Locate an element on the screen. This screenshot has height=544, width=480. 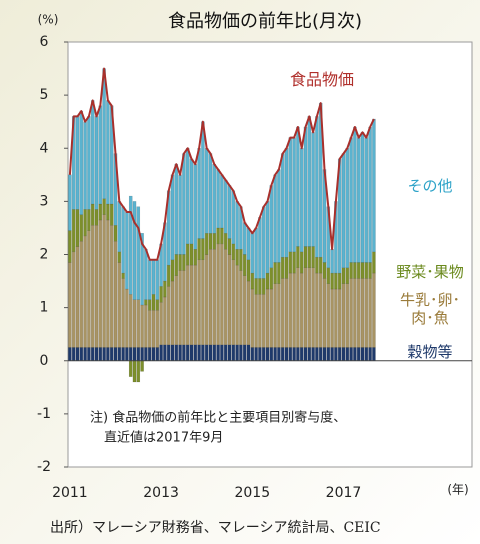
x-unit: (年) is located at coordinates (457, 490).